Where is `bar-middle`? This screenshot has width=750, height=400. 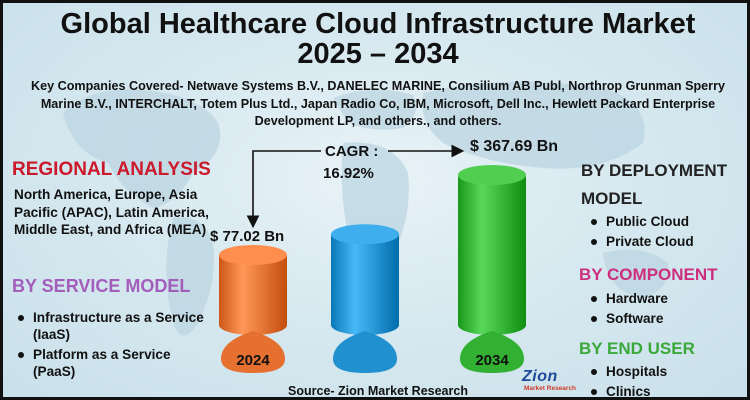 bar-middle is located at coordinates (365, 298).